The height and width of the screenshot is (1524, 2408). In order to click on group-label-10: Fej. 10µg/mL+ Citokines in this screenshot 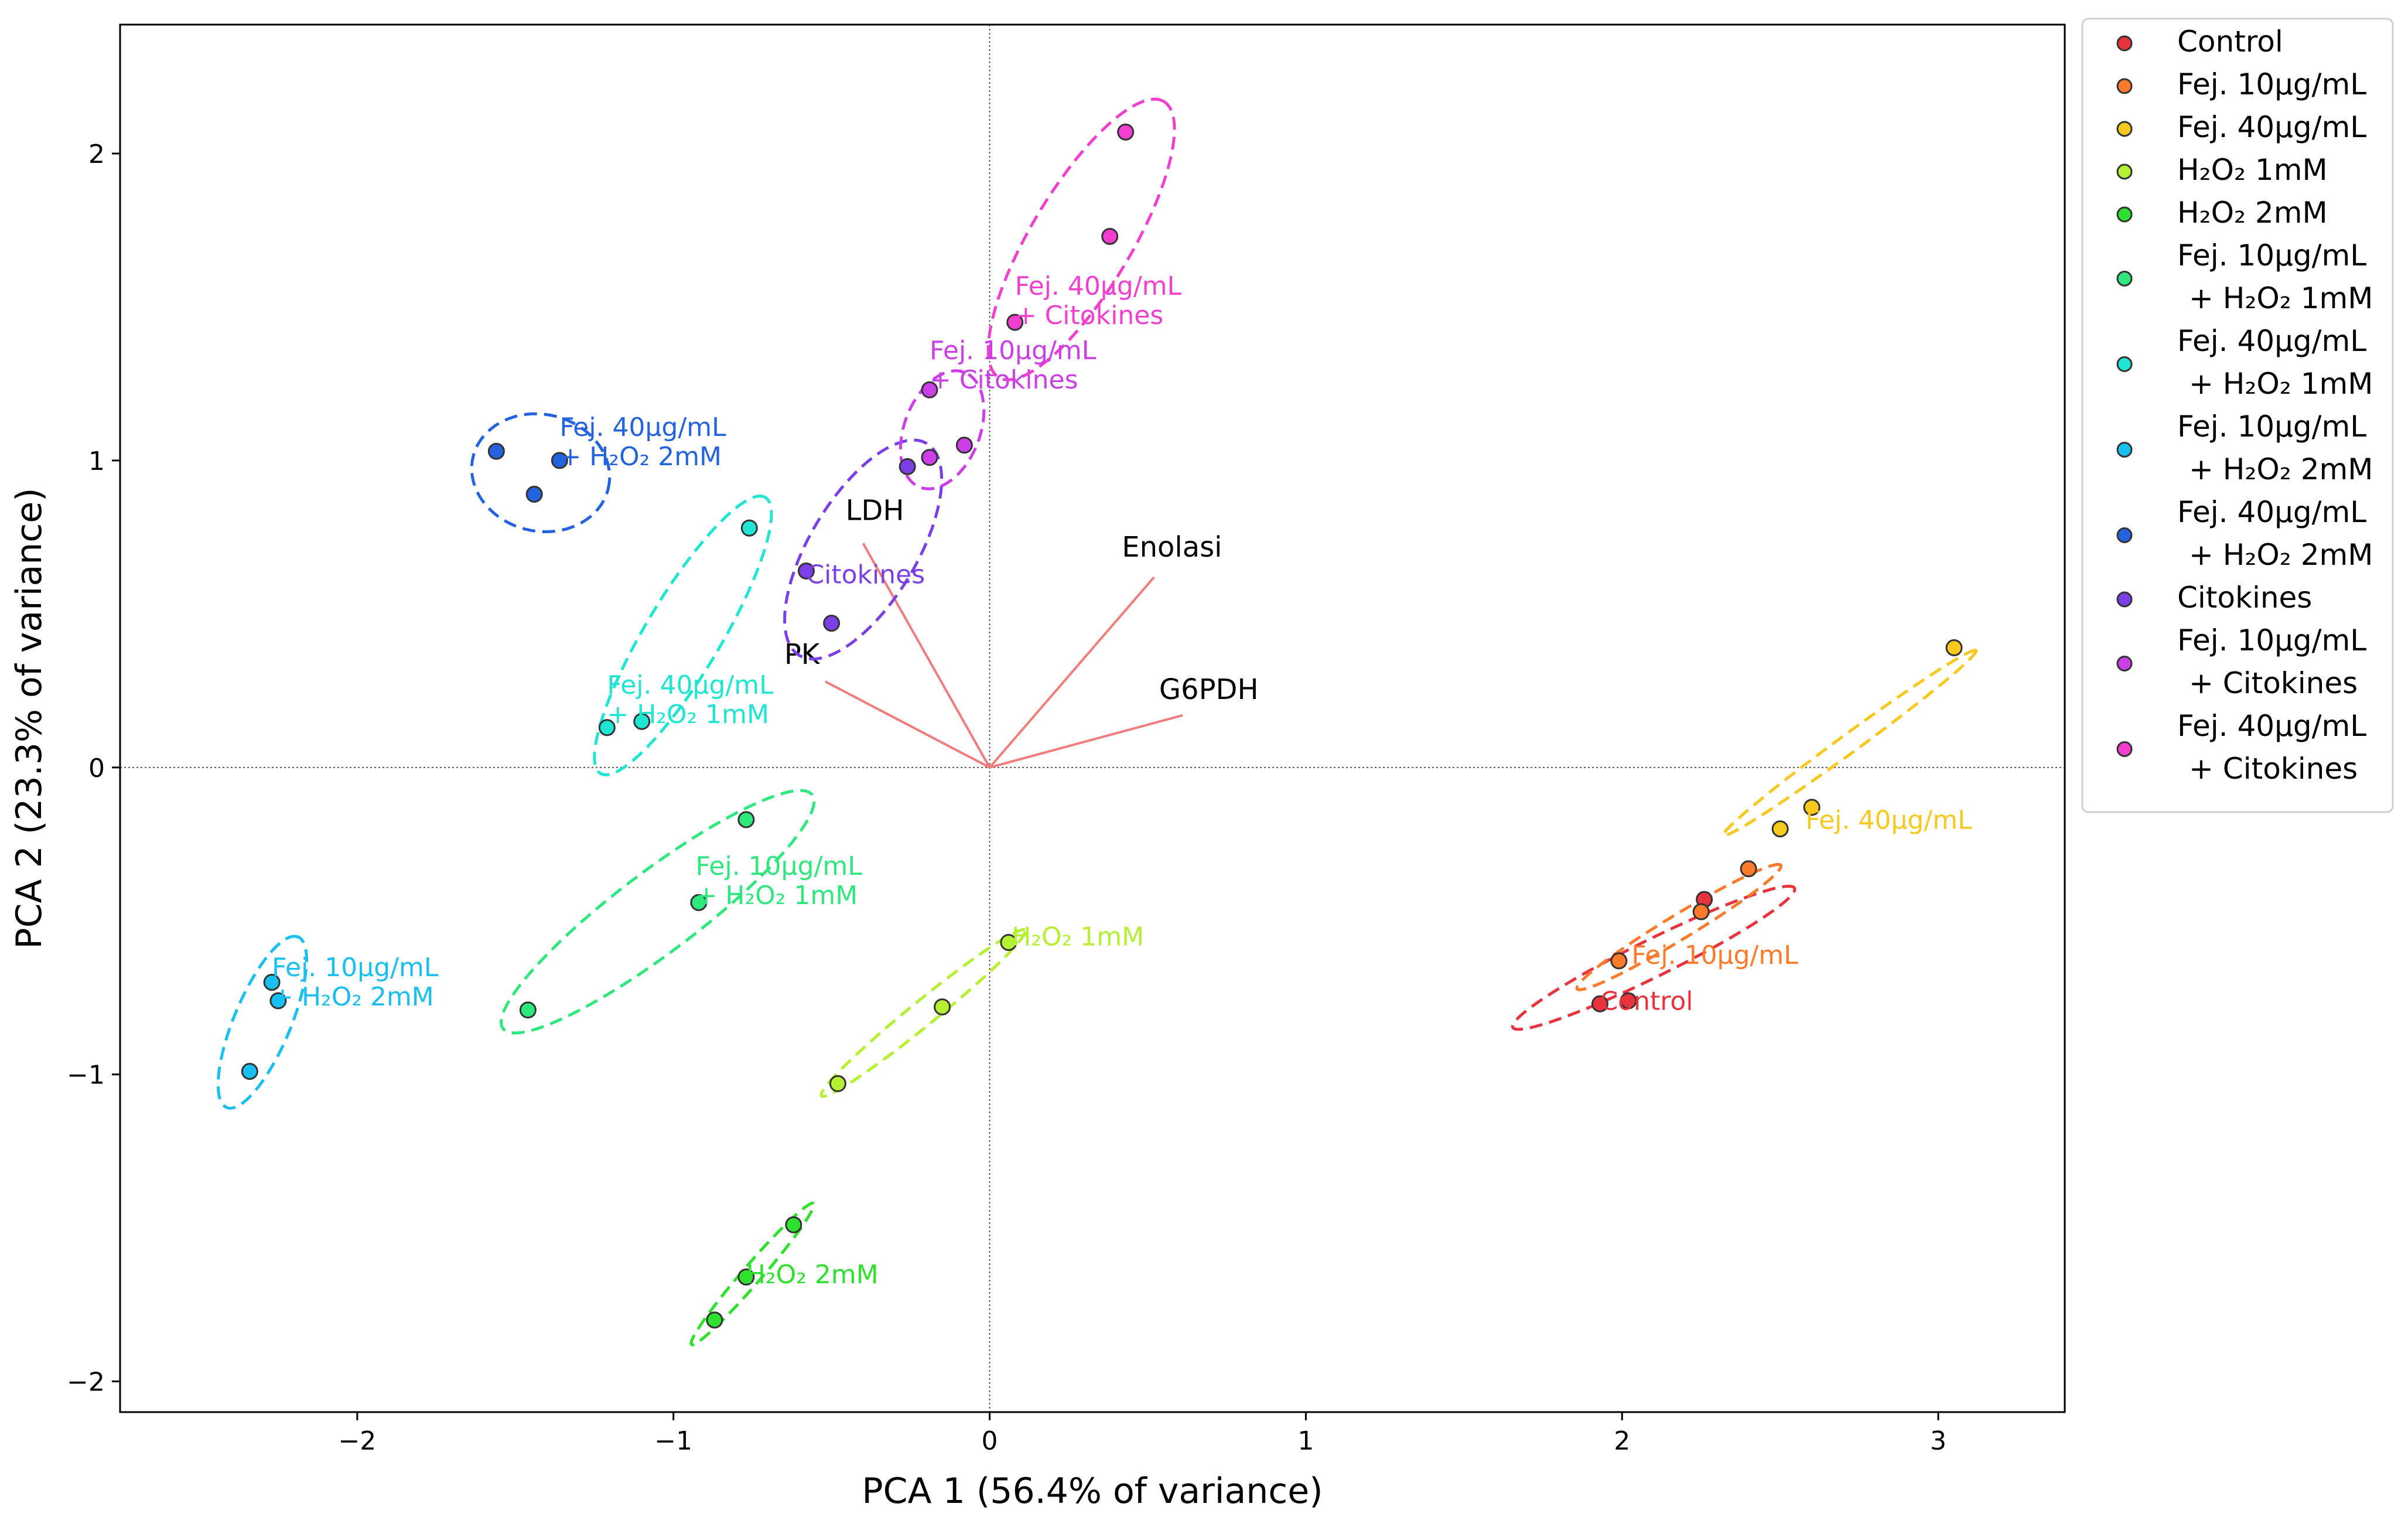, I will do `click(1014, 365)`.